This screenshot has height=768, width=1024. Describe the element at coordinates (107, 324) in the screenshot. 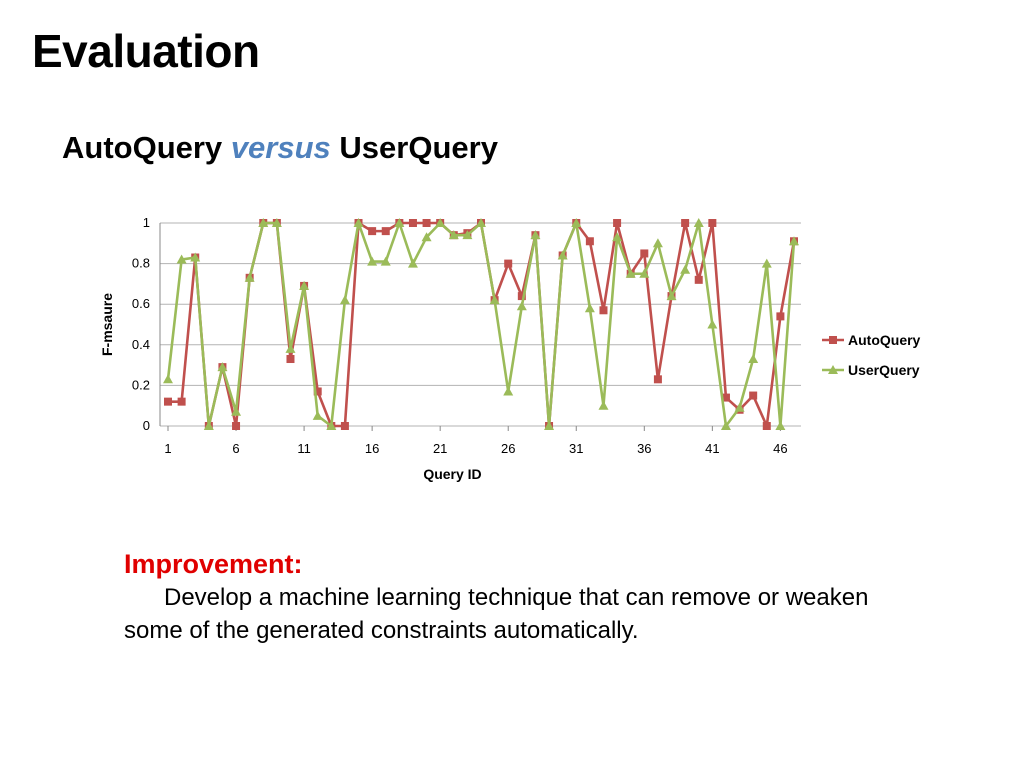

I see `y-axis-title: F-msaure` at that location.